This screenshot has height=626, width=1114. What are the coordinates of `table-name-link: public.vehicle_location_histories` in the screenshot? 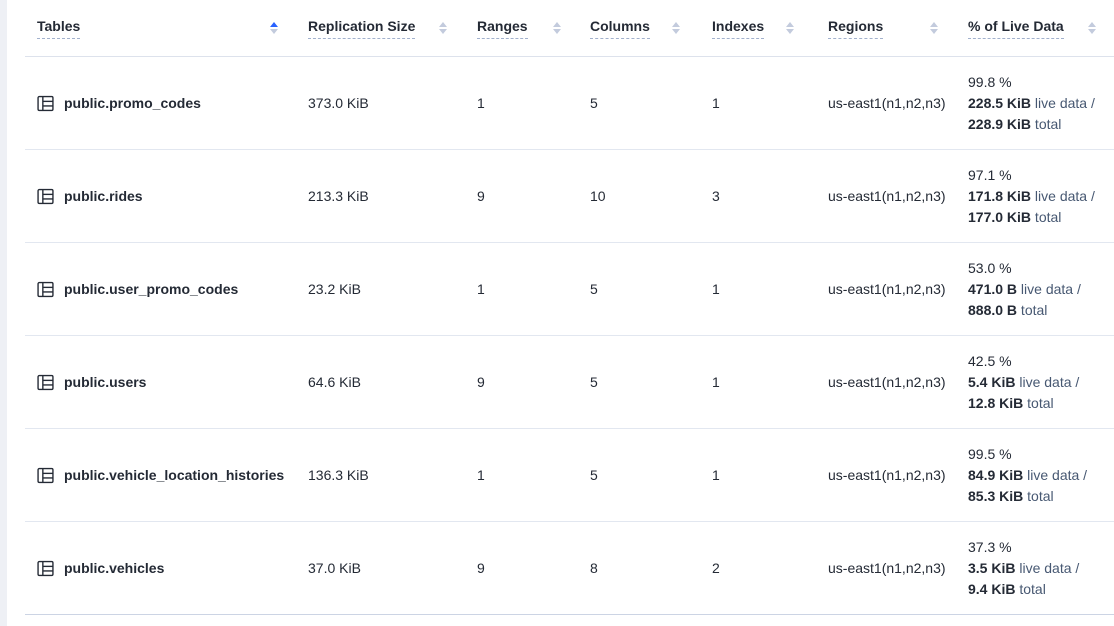 It's located at (174, 475).